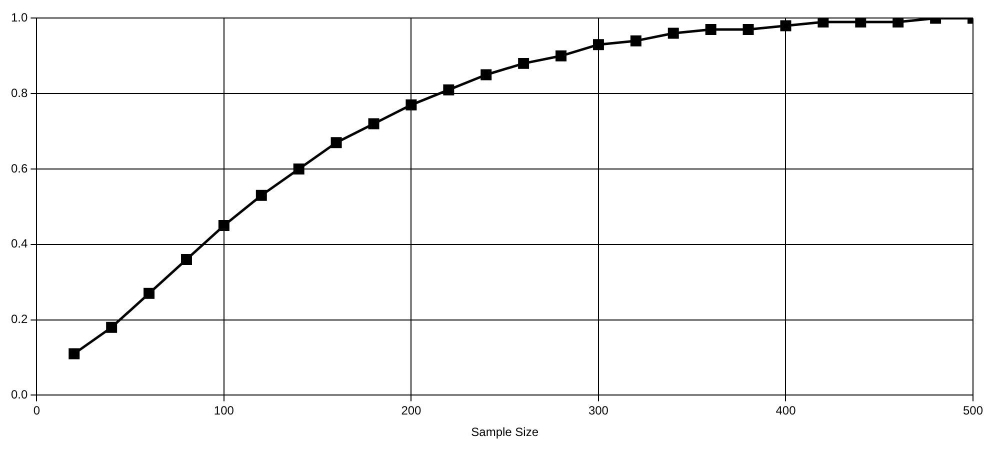 The height and width of the screenshot is (452, 995). Describe the element at coordinates (36, 411) in the screenshot. I see `x-tick-label: 0` at that location.